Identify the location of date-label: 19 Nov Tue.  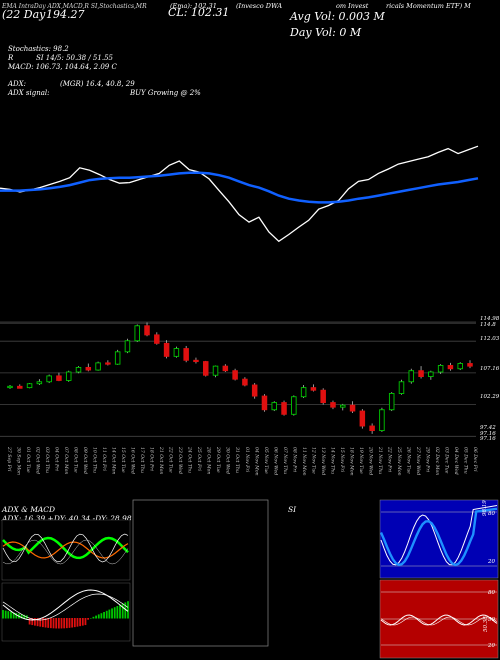
(361, 460).